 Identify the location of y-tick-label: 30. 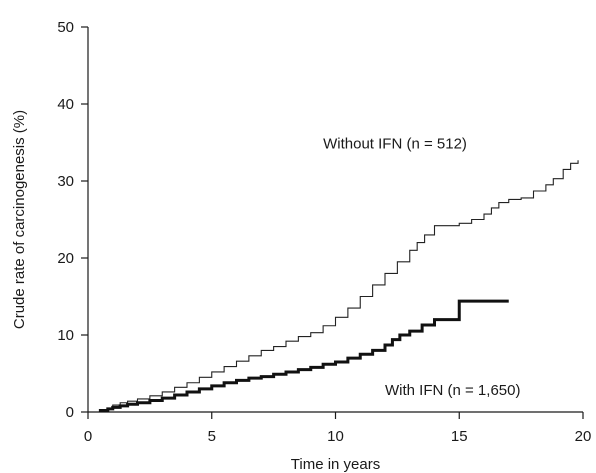
(65, 181).